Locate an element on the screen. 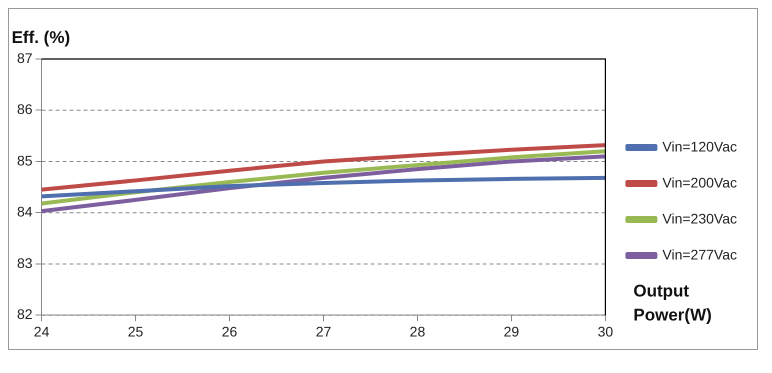 This screenshot has height=373, width=772. y-tick-label: 85 is located at coordinates (24, 160).